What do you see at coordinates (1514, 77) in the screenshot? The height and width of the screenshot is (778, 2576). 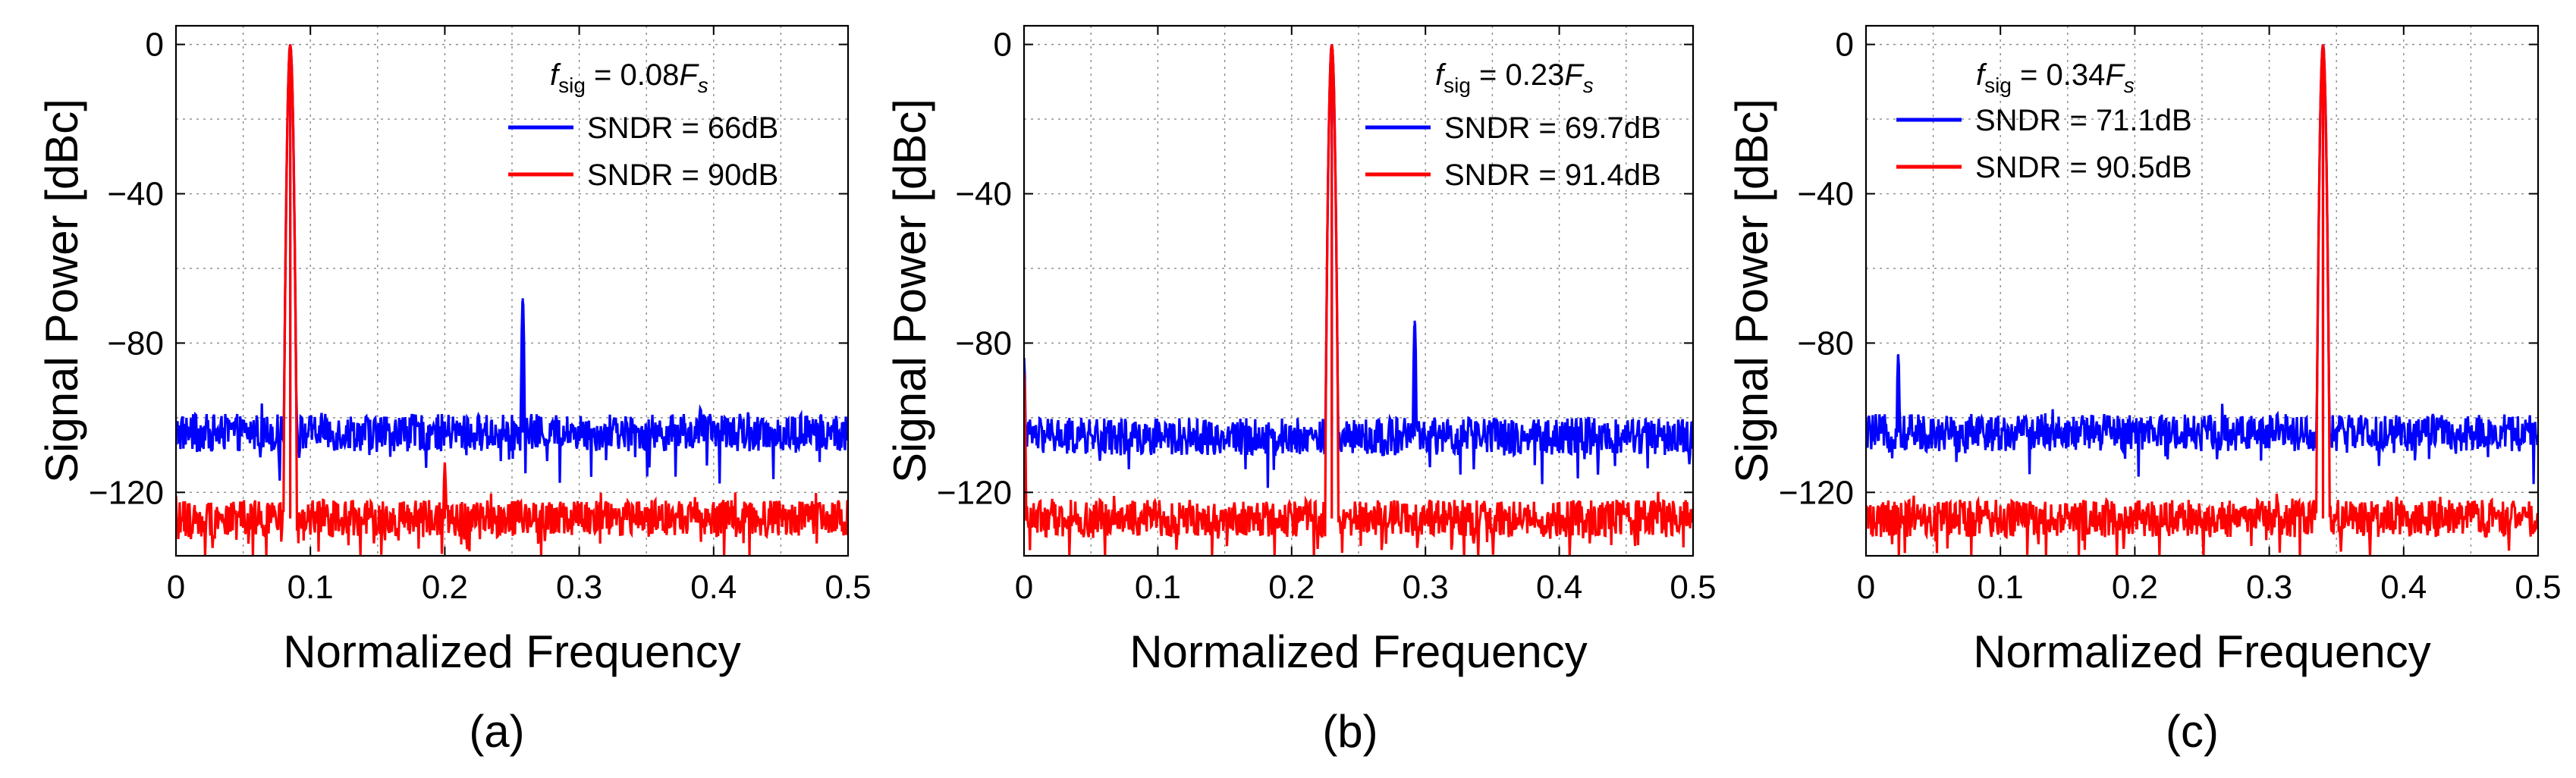 I see `fsig-annotation: fsig = 0.23Fs` at bounding box center [1514, 77].